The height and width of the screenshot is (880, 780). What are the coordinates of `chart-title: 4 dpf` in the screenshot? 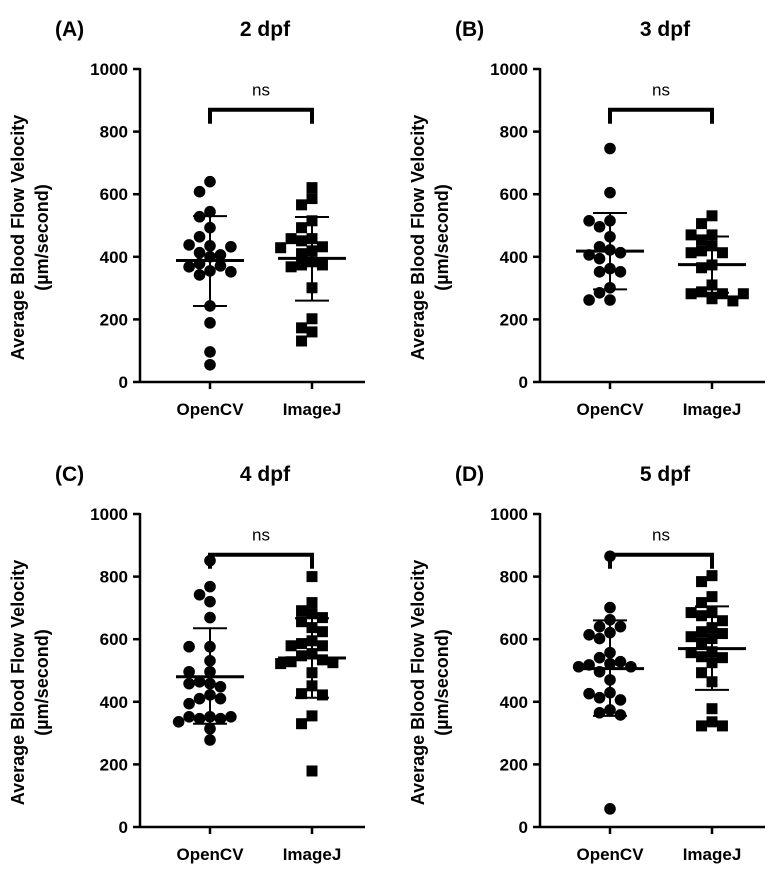 It's located at (265, 474).